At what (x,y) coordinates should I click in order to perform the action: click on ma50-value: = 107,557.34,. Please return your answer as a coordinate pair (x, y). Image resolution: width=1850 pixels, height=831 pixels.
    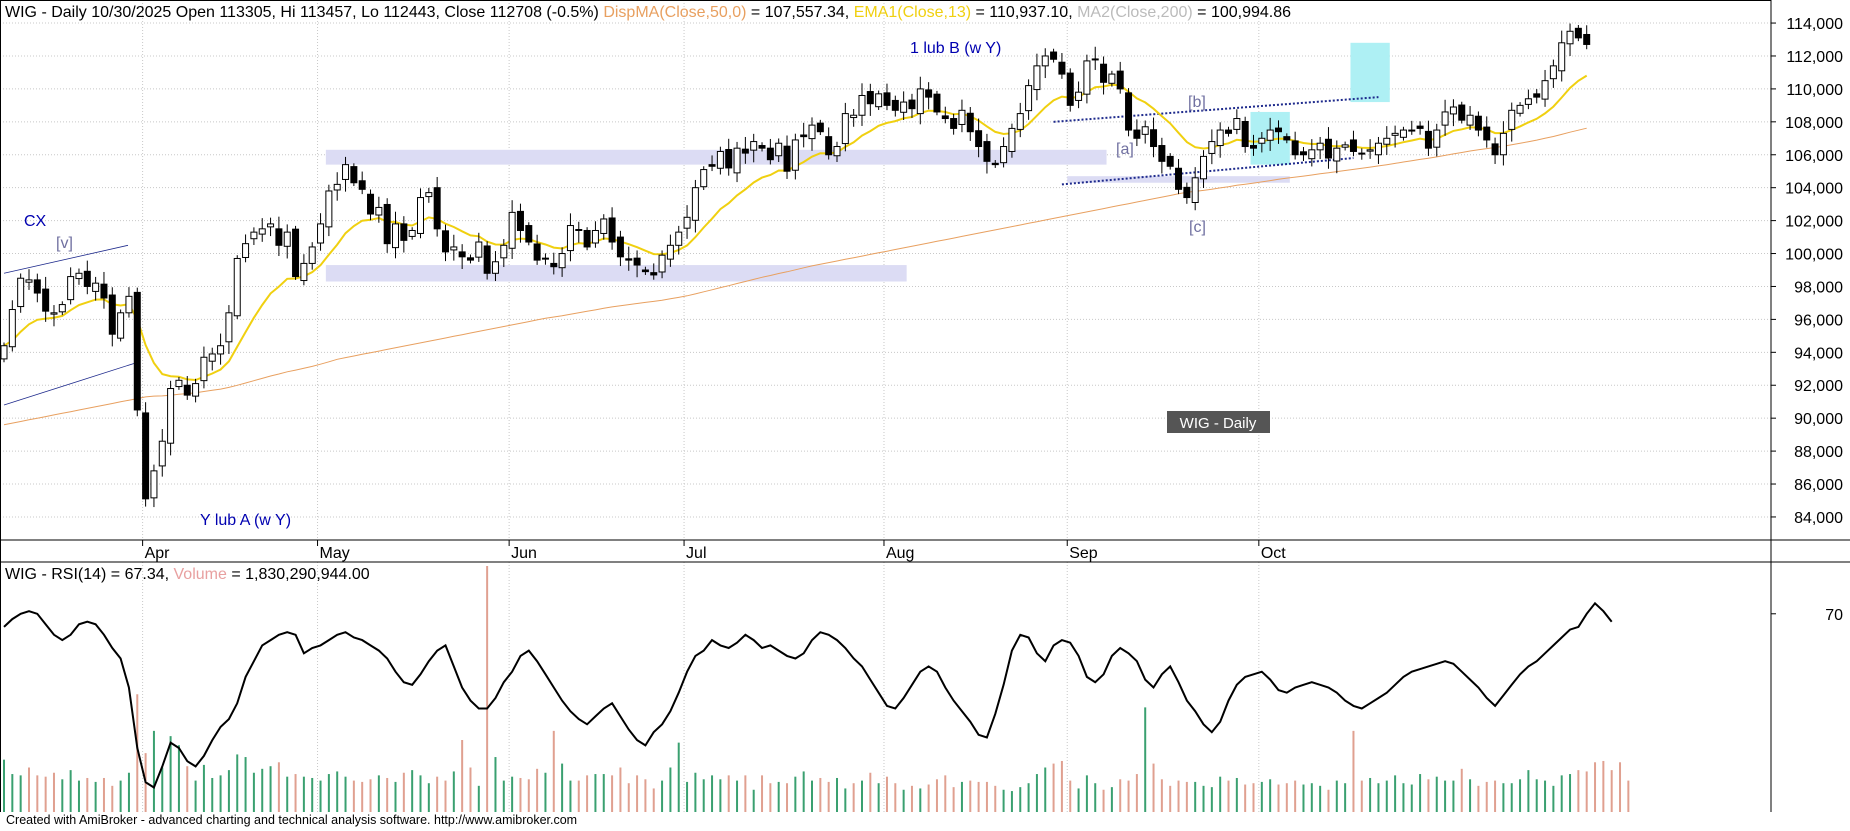
    Looking at the image, I should click on (800, 12).